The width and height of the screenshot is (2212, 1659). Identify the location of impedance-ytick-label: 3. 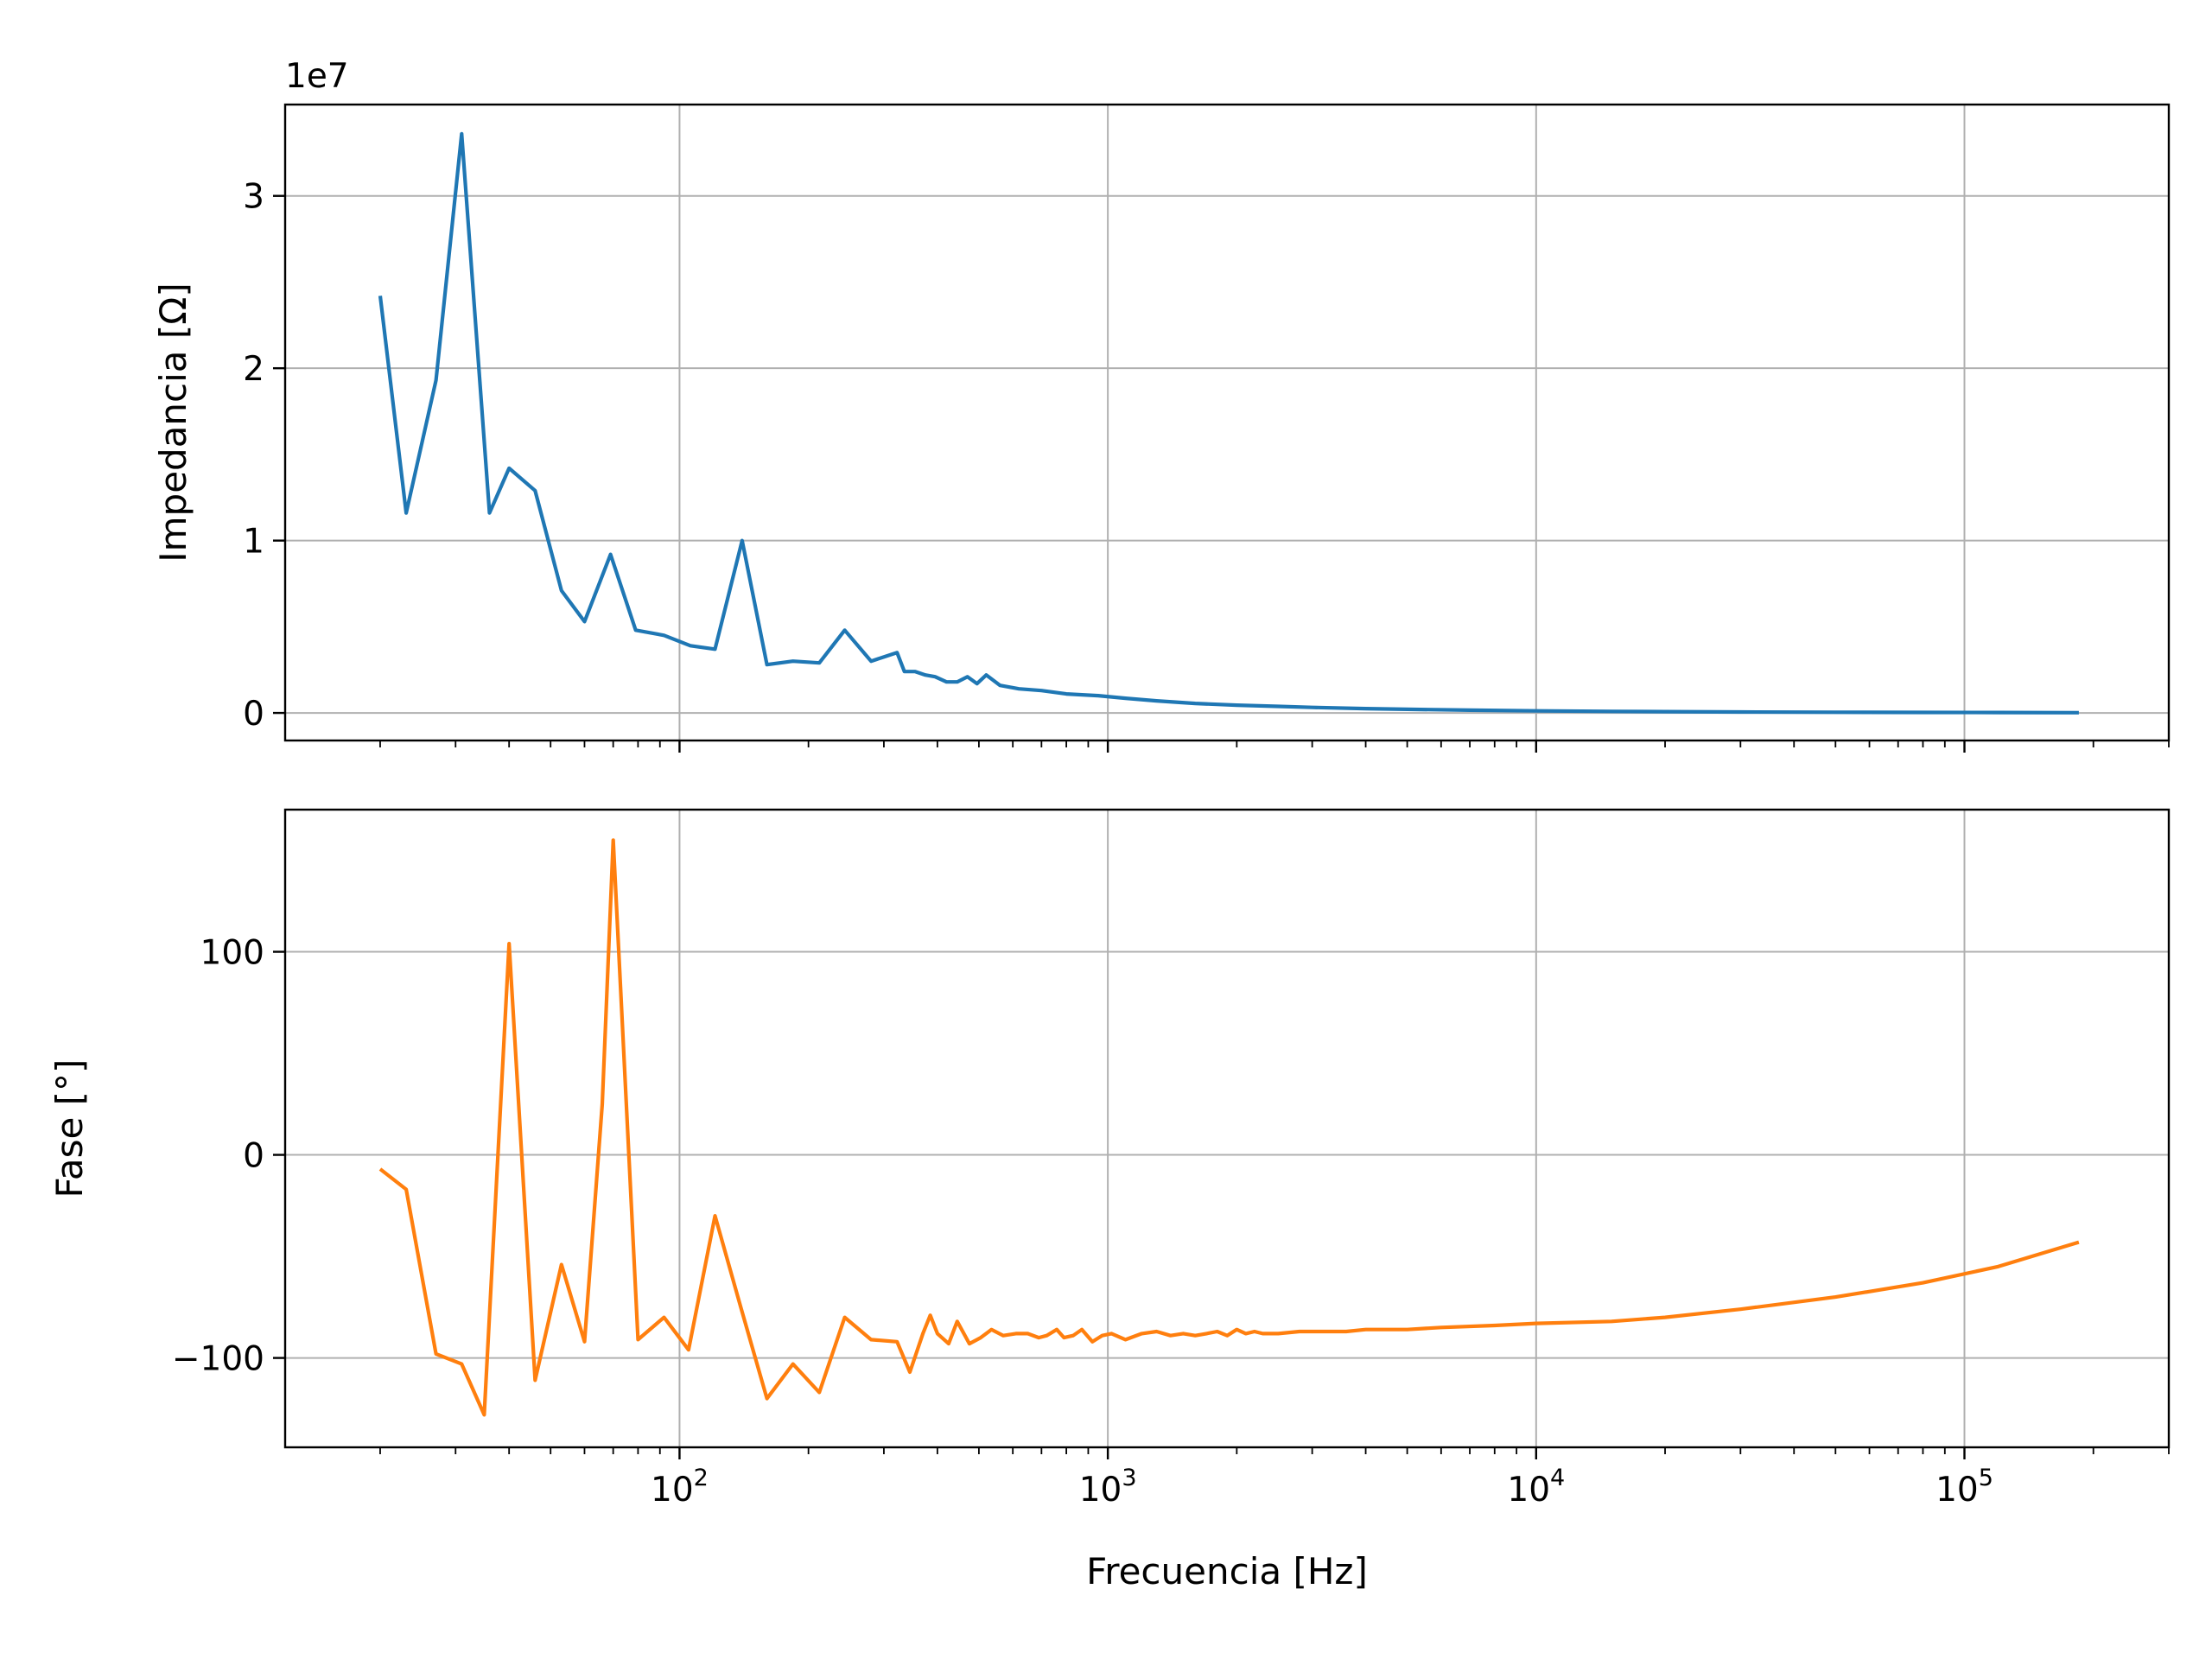
(253, 197).